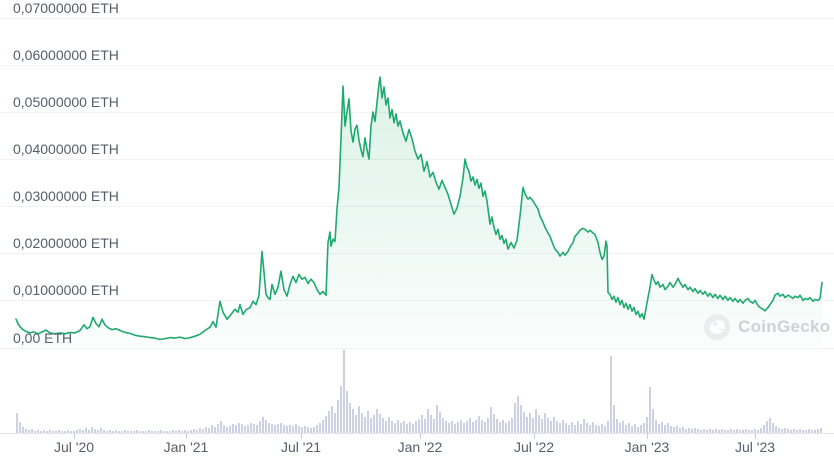 The width and height of the screenshot is (834, 468). I want to click on x-axis-label: Jul '23, so click(755, 447).